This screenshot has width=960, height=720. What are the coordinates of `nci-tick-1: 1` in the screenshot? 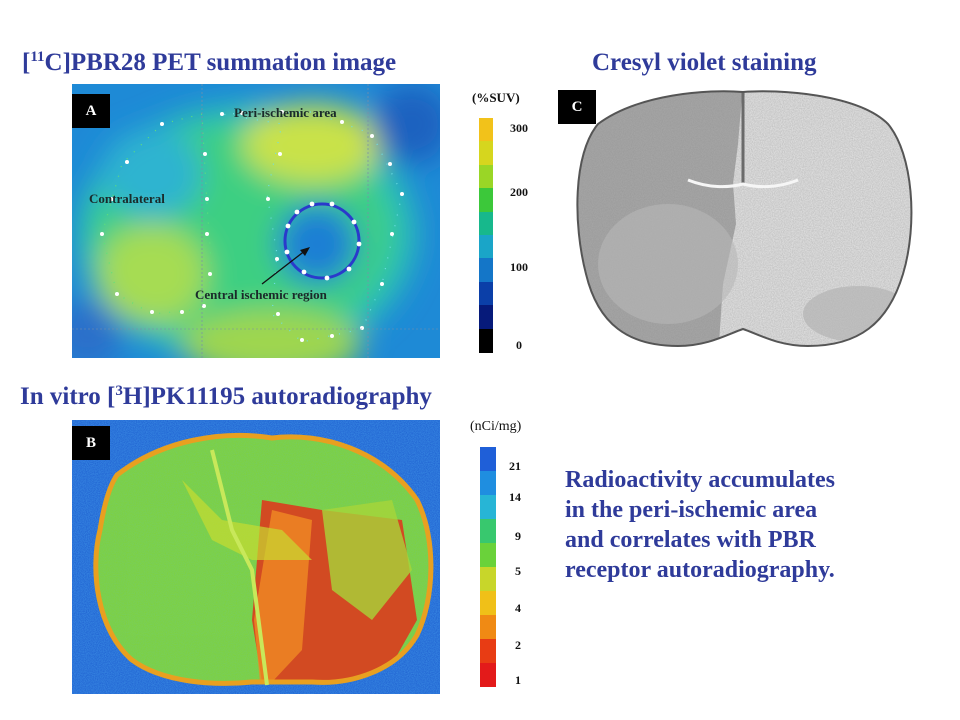 It's located at (518, 680).